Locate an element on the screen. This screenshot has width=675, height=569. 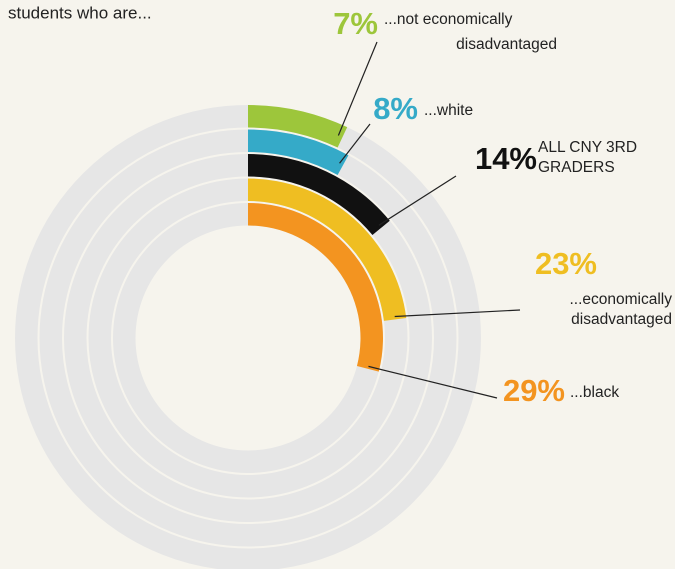
value-label: 14% is located at coordinates (506, 158).